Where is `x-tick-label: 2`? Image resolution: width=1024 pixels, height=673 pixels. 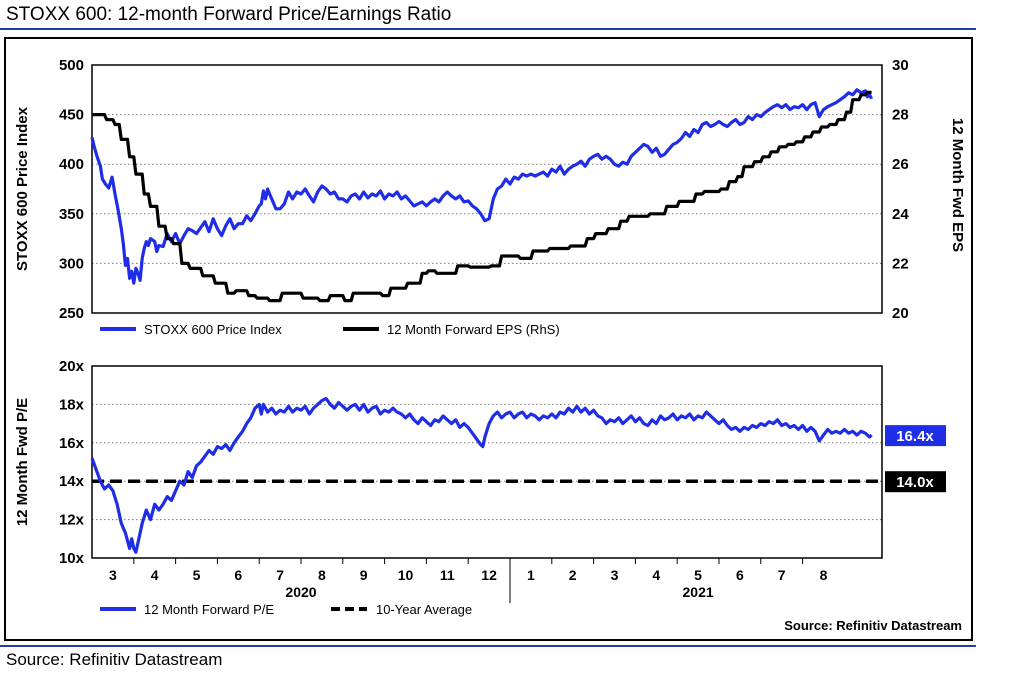 x-tick-label: 2 is located at coordinates (573, 575).